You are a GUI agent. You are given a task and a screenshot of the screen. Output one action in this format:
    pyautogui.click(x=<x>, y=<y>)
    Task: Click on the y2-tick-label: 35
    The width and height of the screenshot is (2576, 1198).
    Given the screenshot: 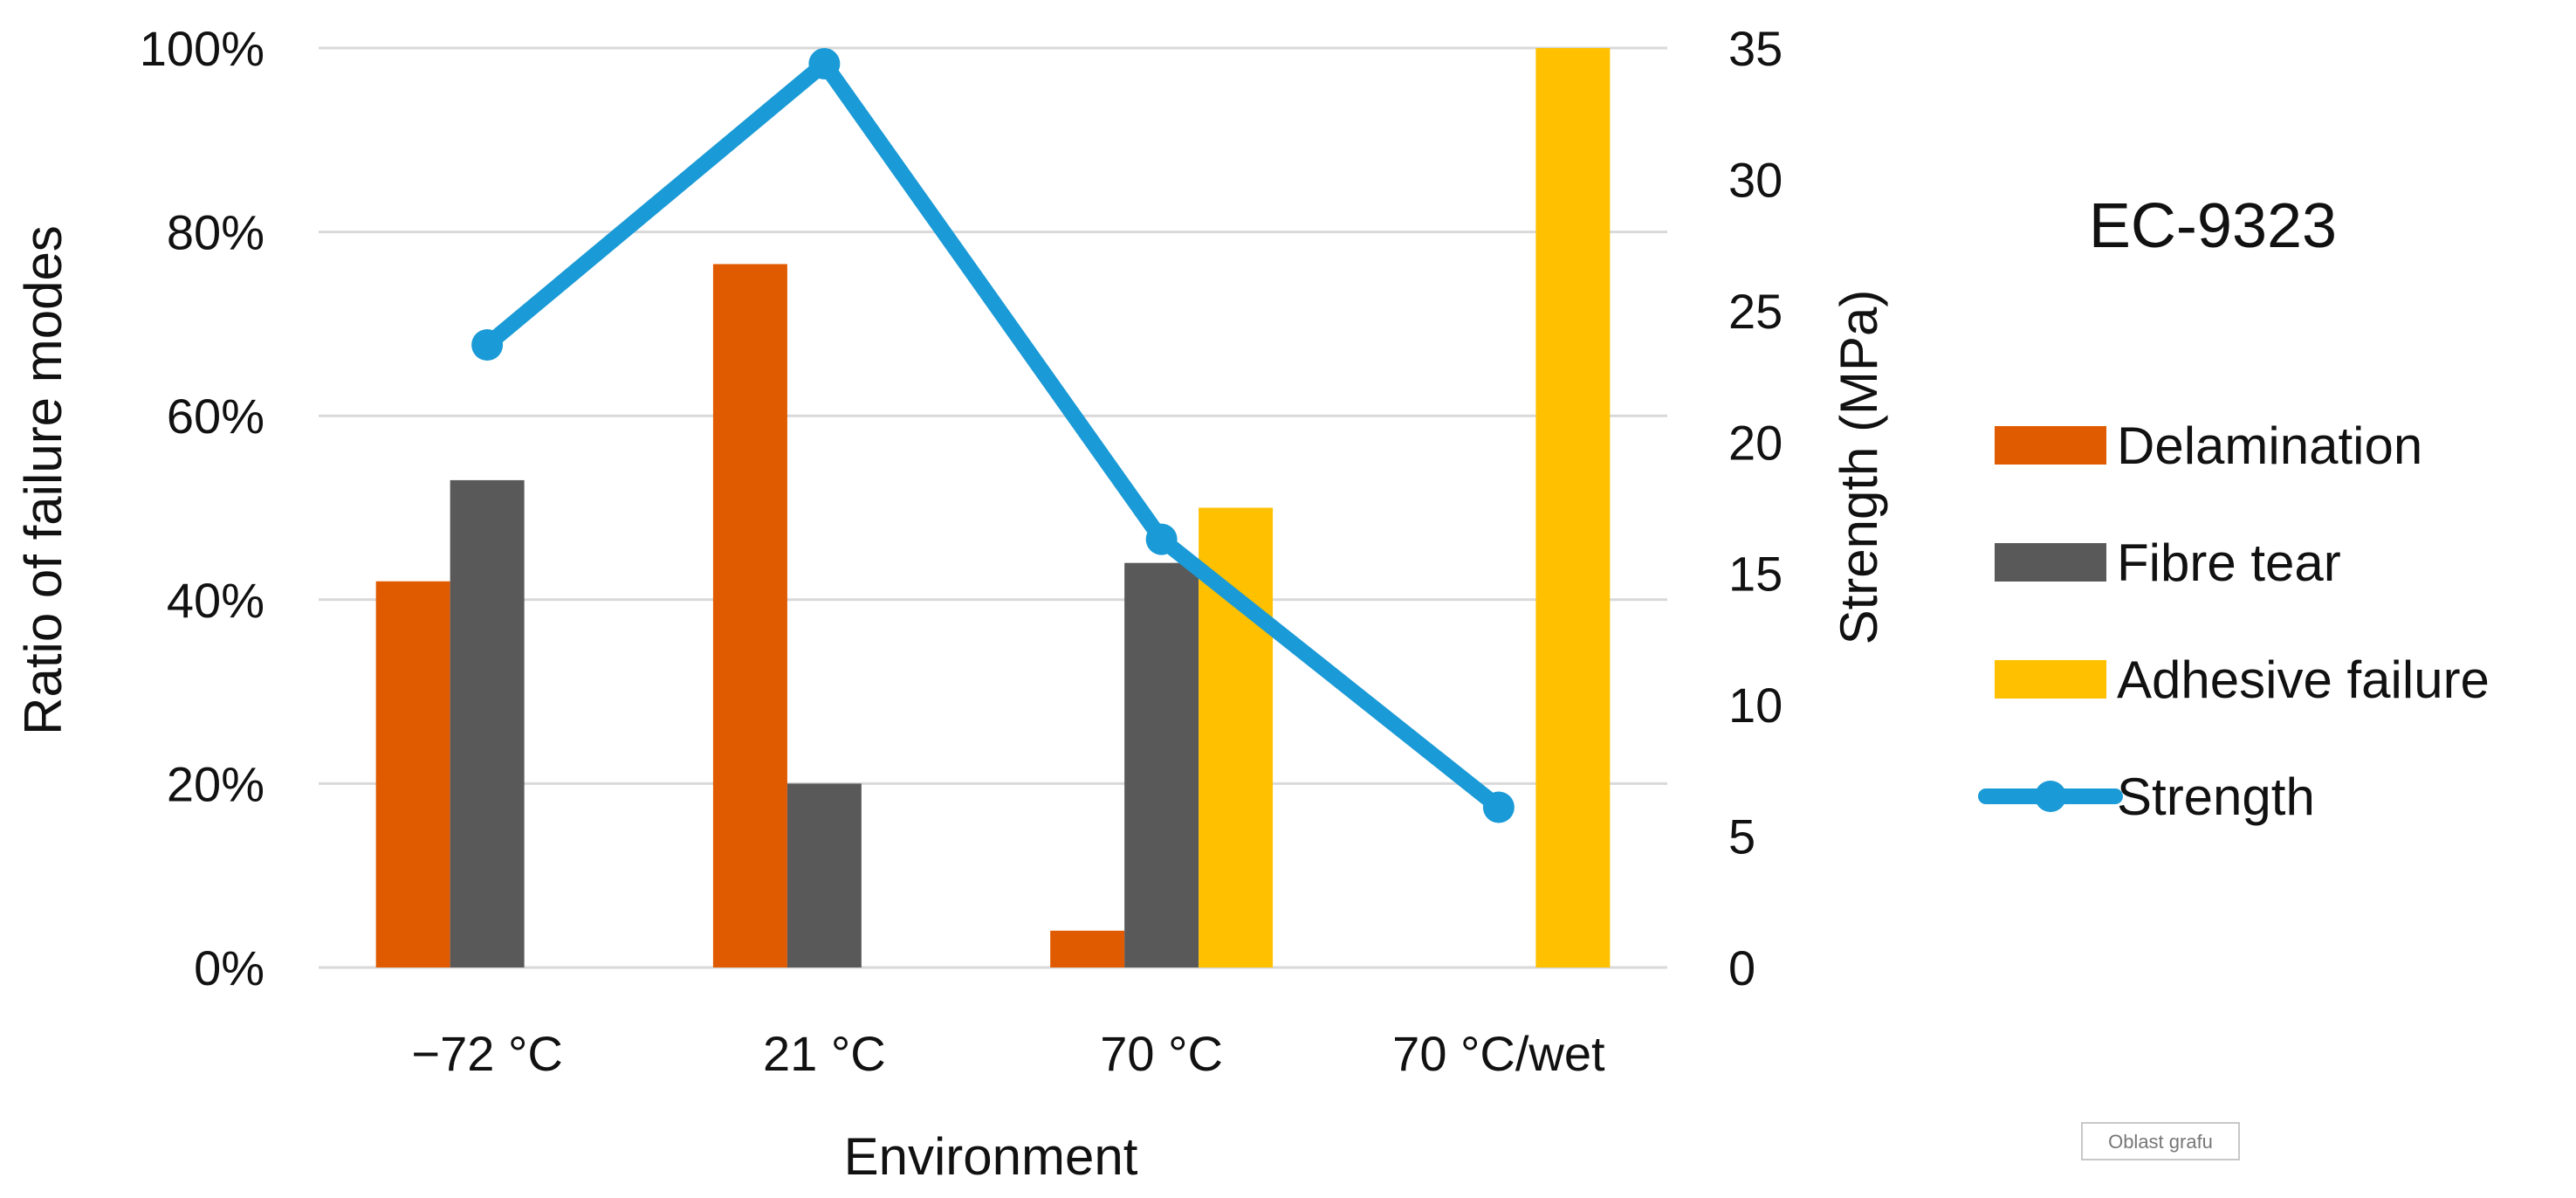 What is the action you would take?
    pyautogui.click(x=1756, y=49)
    